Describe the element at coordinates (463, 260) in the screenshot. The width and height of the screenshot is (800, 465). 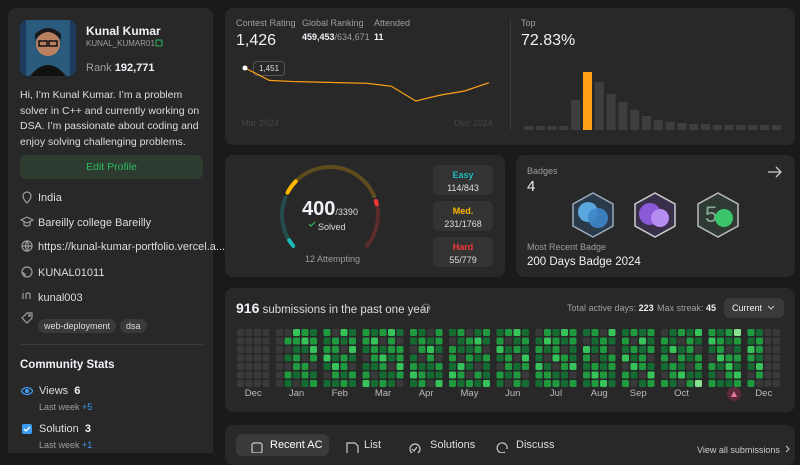
I see `difficulty-count: 55/779` at that location.